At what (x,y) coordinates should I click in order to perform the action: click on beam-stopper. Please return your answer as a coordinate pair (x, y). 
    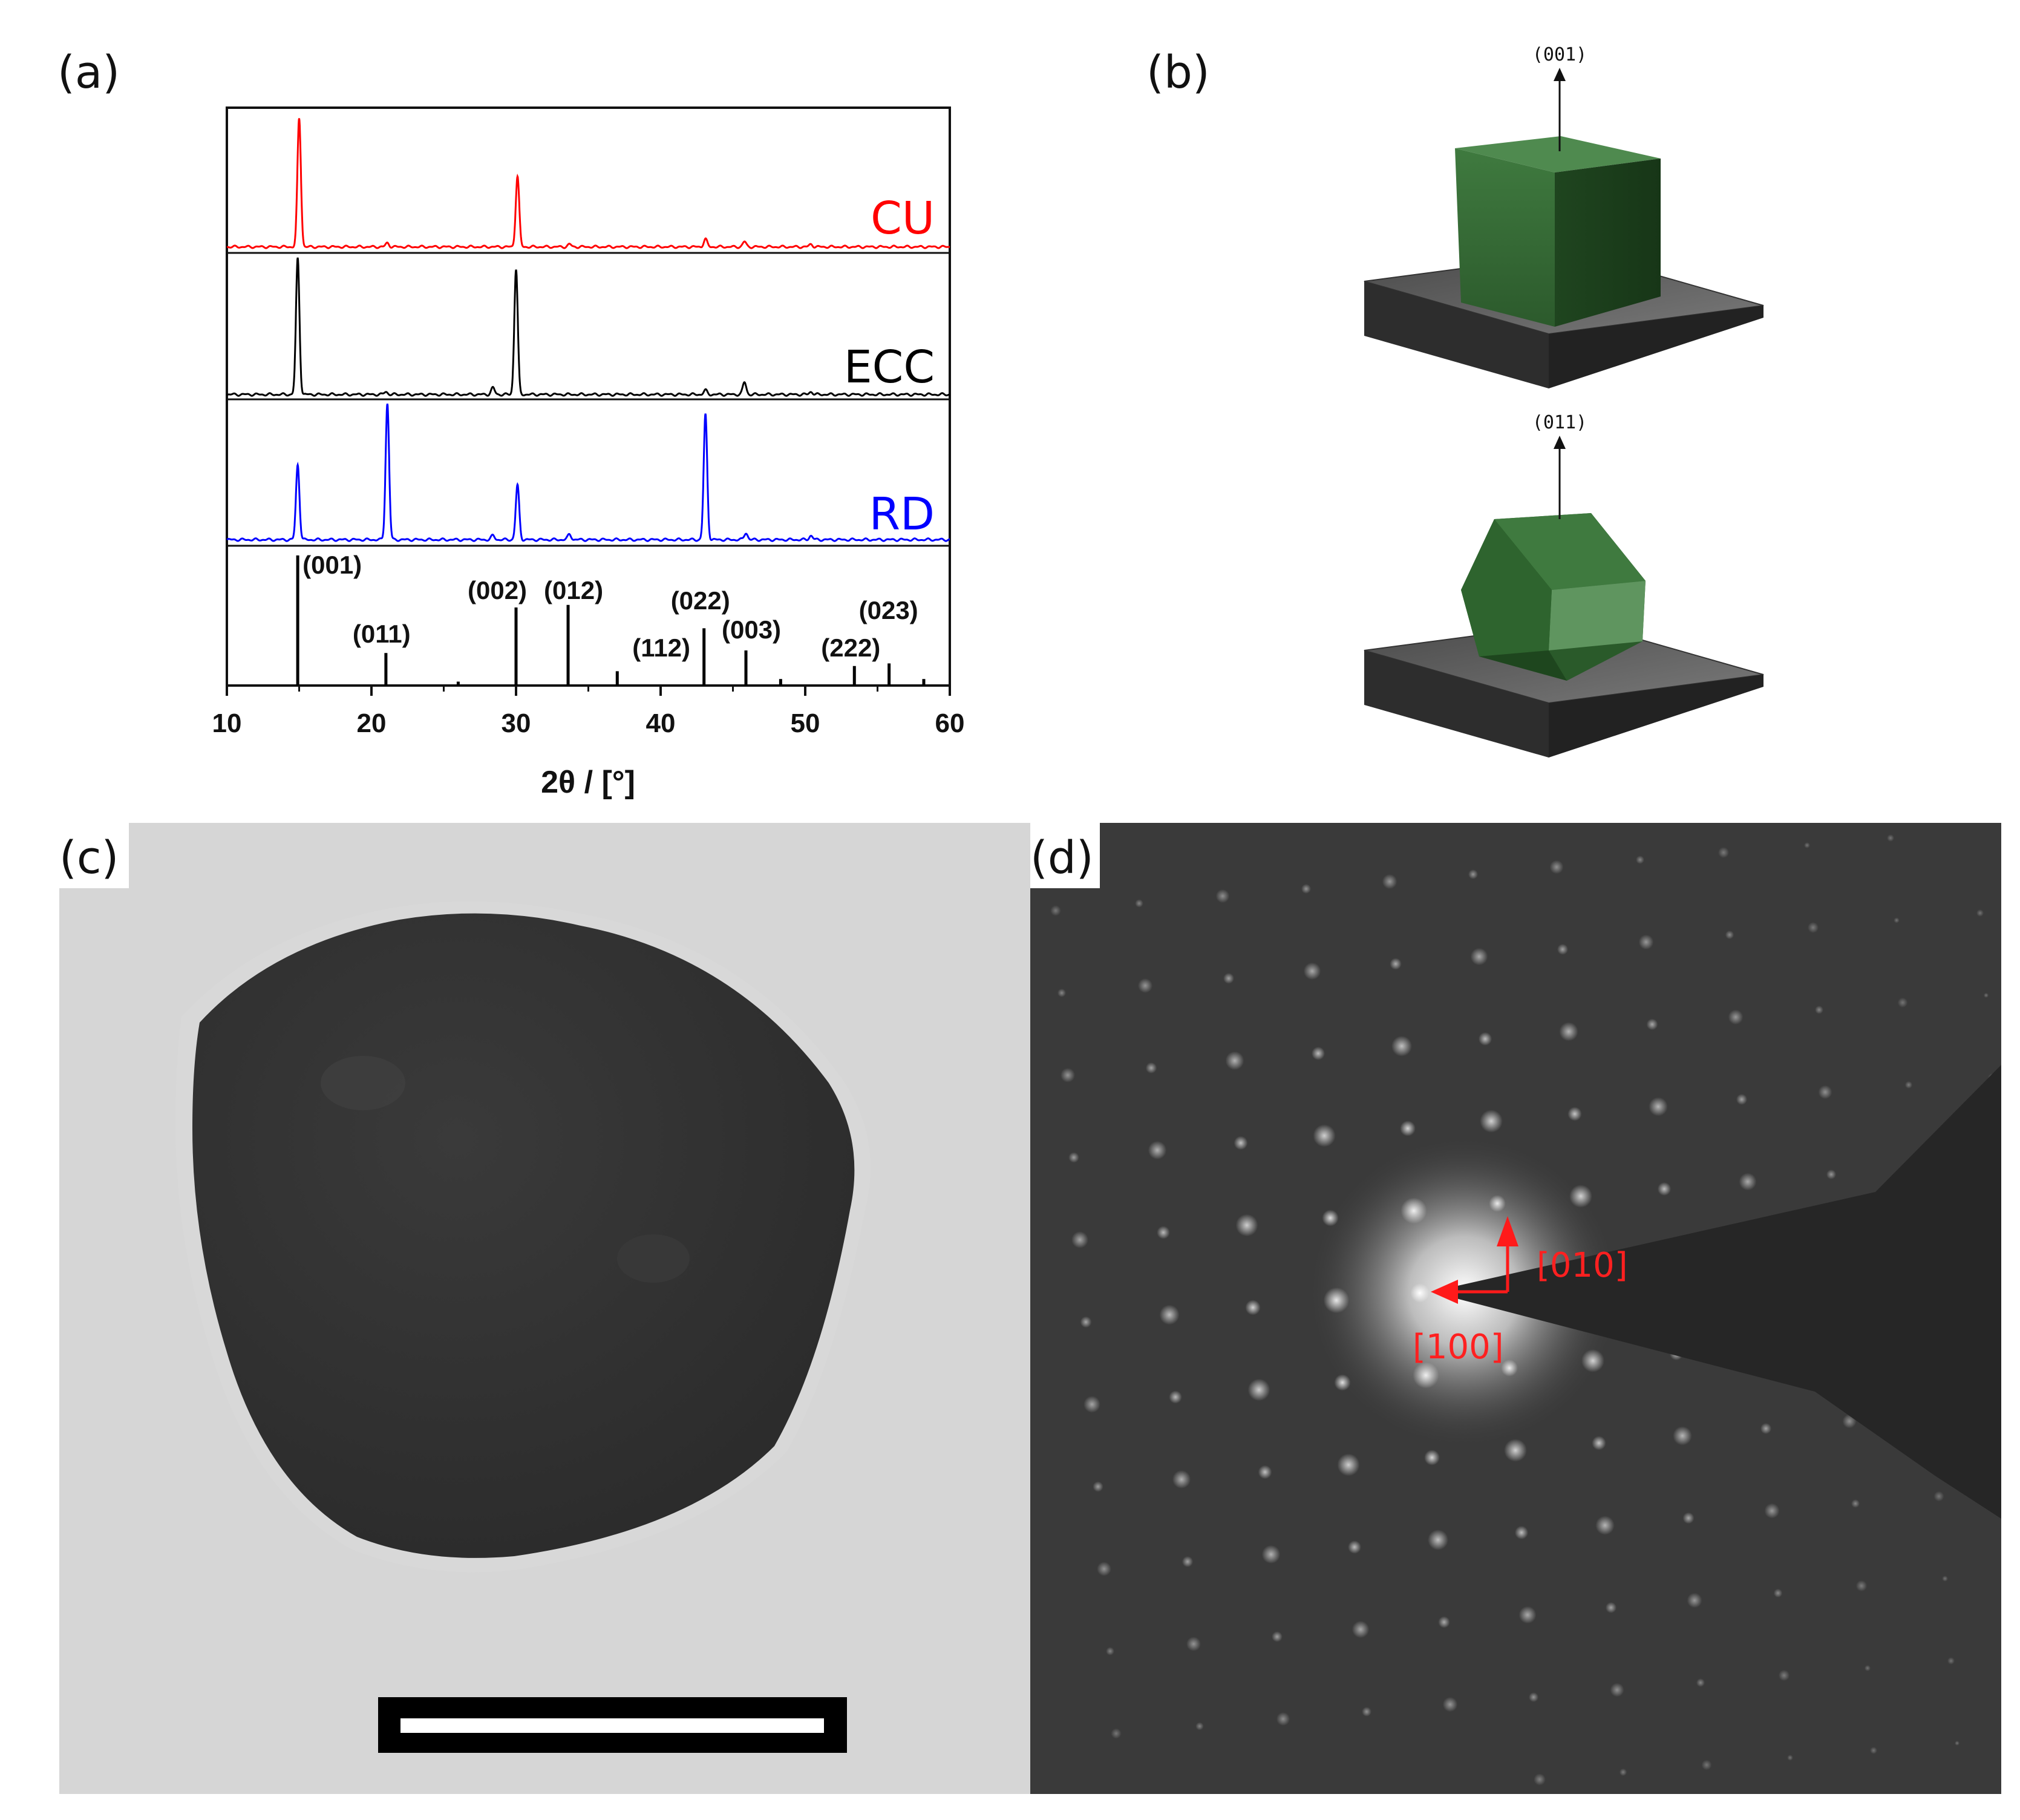
    Looking at the image, I should click on (1716, 1292).